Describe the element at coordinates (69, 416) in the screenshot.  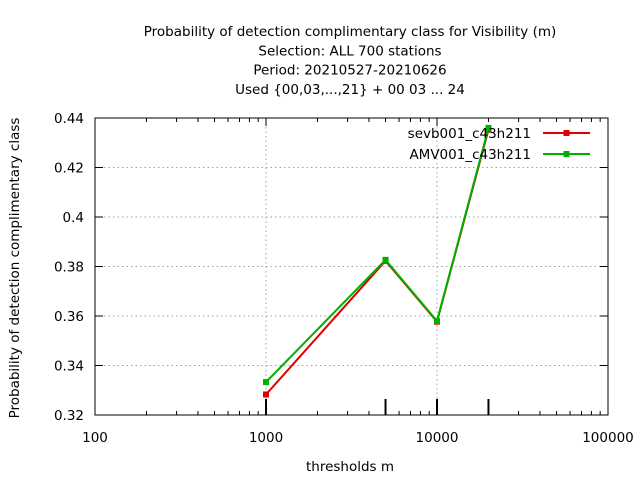
I see `y-tick-label: 0.32` at that location.